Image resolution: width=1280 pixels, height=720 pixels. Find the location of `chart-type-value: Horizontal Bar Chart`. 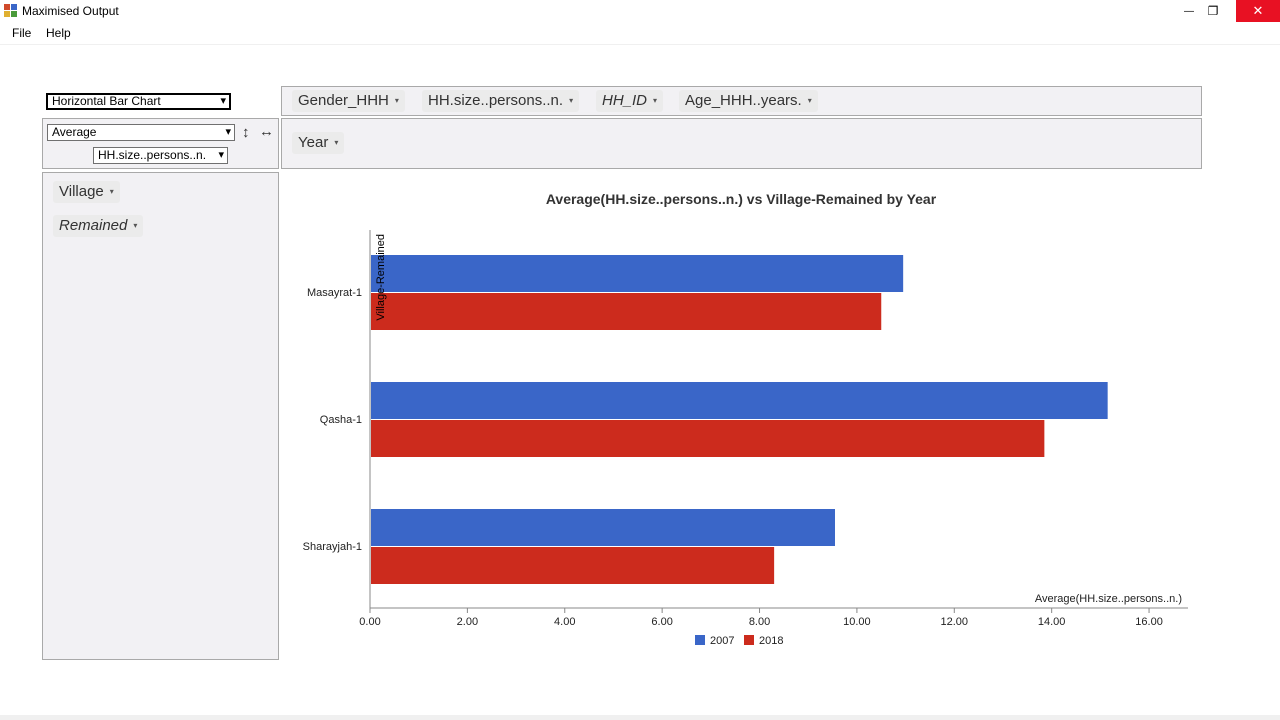

chart-type-value: Horizontal Bar Chart is located at coordinates (106, 101).